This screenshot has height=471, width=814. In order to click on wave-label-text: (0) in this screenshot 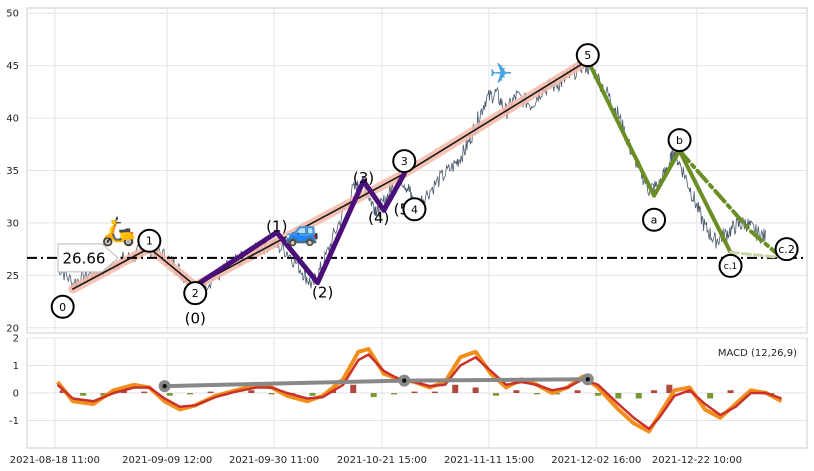, I will do `click(195, 319)`.